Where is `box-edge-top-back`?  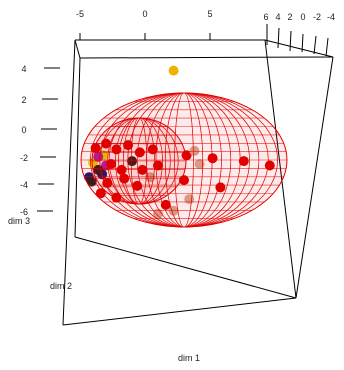
box-edge-top-back is located at coordinates (77, 49).